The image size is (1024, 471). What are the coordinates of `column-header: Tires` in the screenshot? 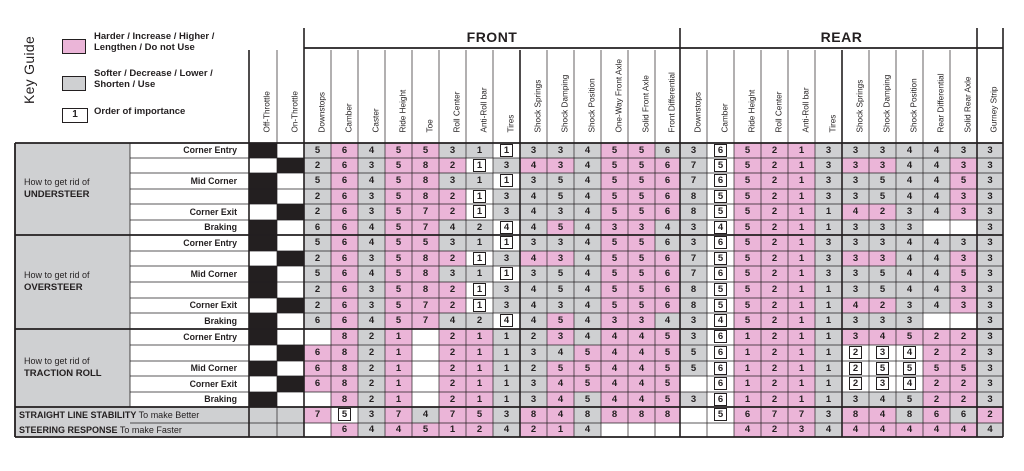 It's located at (828, 94).